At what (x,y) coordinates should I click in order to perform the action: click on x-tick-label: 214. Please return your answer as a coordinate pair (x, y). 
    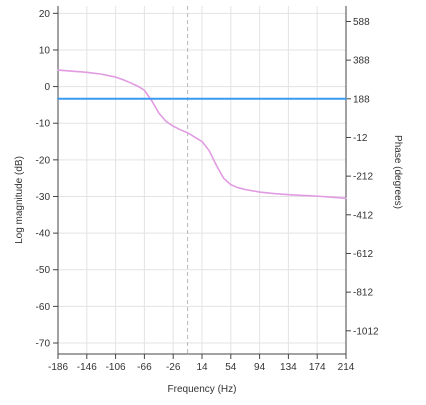
    Looking at the image, I should click on (346, 367).